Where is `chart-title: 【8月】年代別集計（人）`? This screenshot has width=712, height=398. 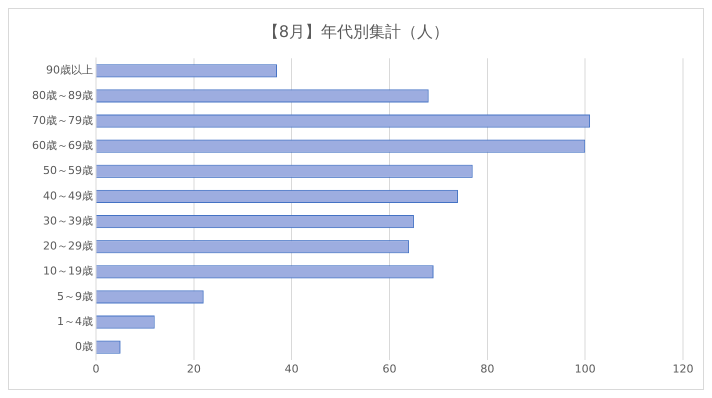
chart-title: 【8月】年代別集計（人） is located at coordinates (356, 31).